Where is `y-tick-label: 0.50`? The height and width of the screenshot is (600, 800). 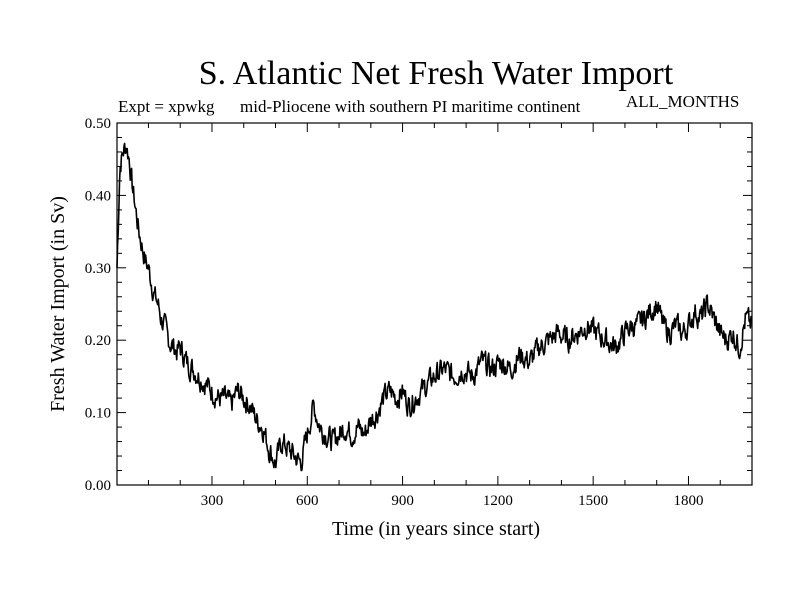
y-tick-label: 0.50 is located at coordinates (98, 124).